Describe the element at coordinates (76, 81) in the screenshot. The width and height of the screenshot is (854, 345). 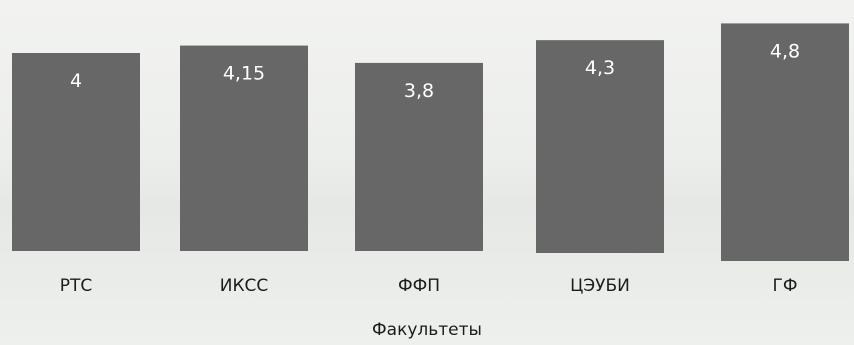
I see `value-label-1: 4` at that location.